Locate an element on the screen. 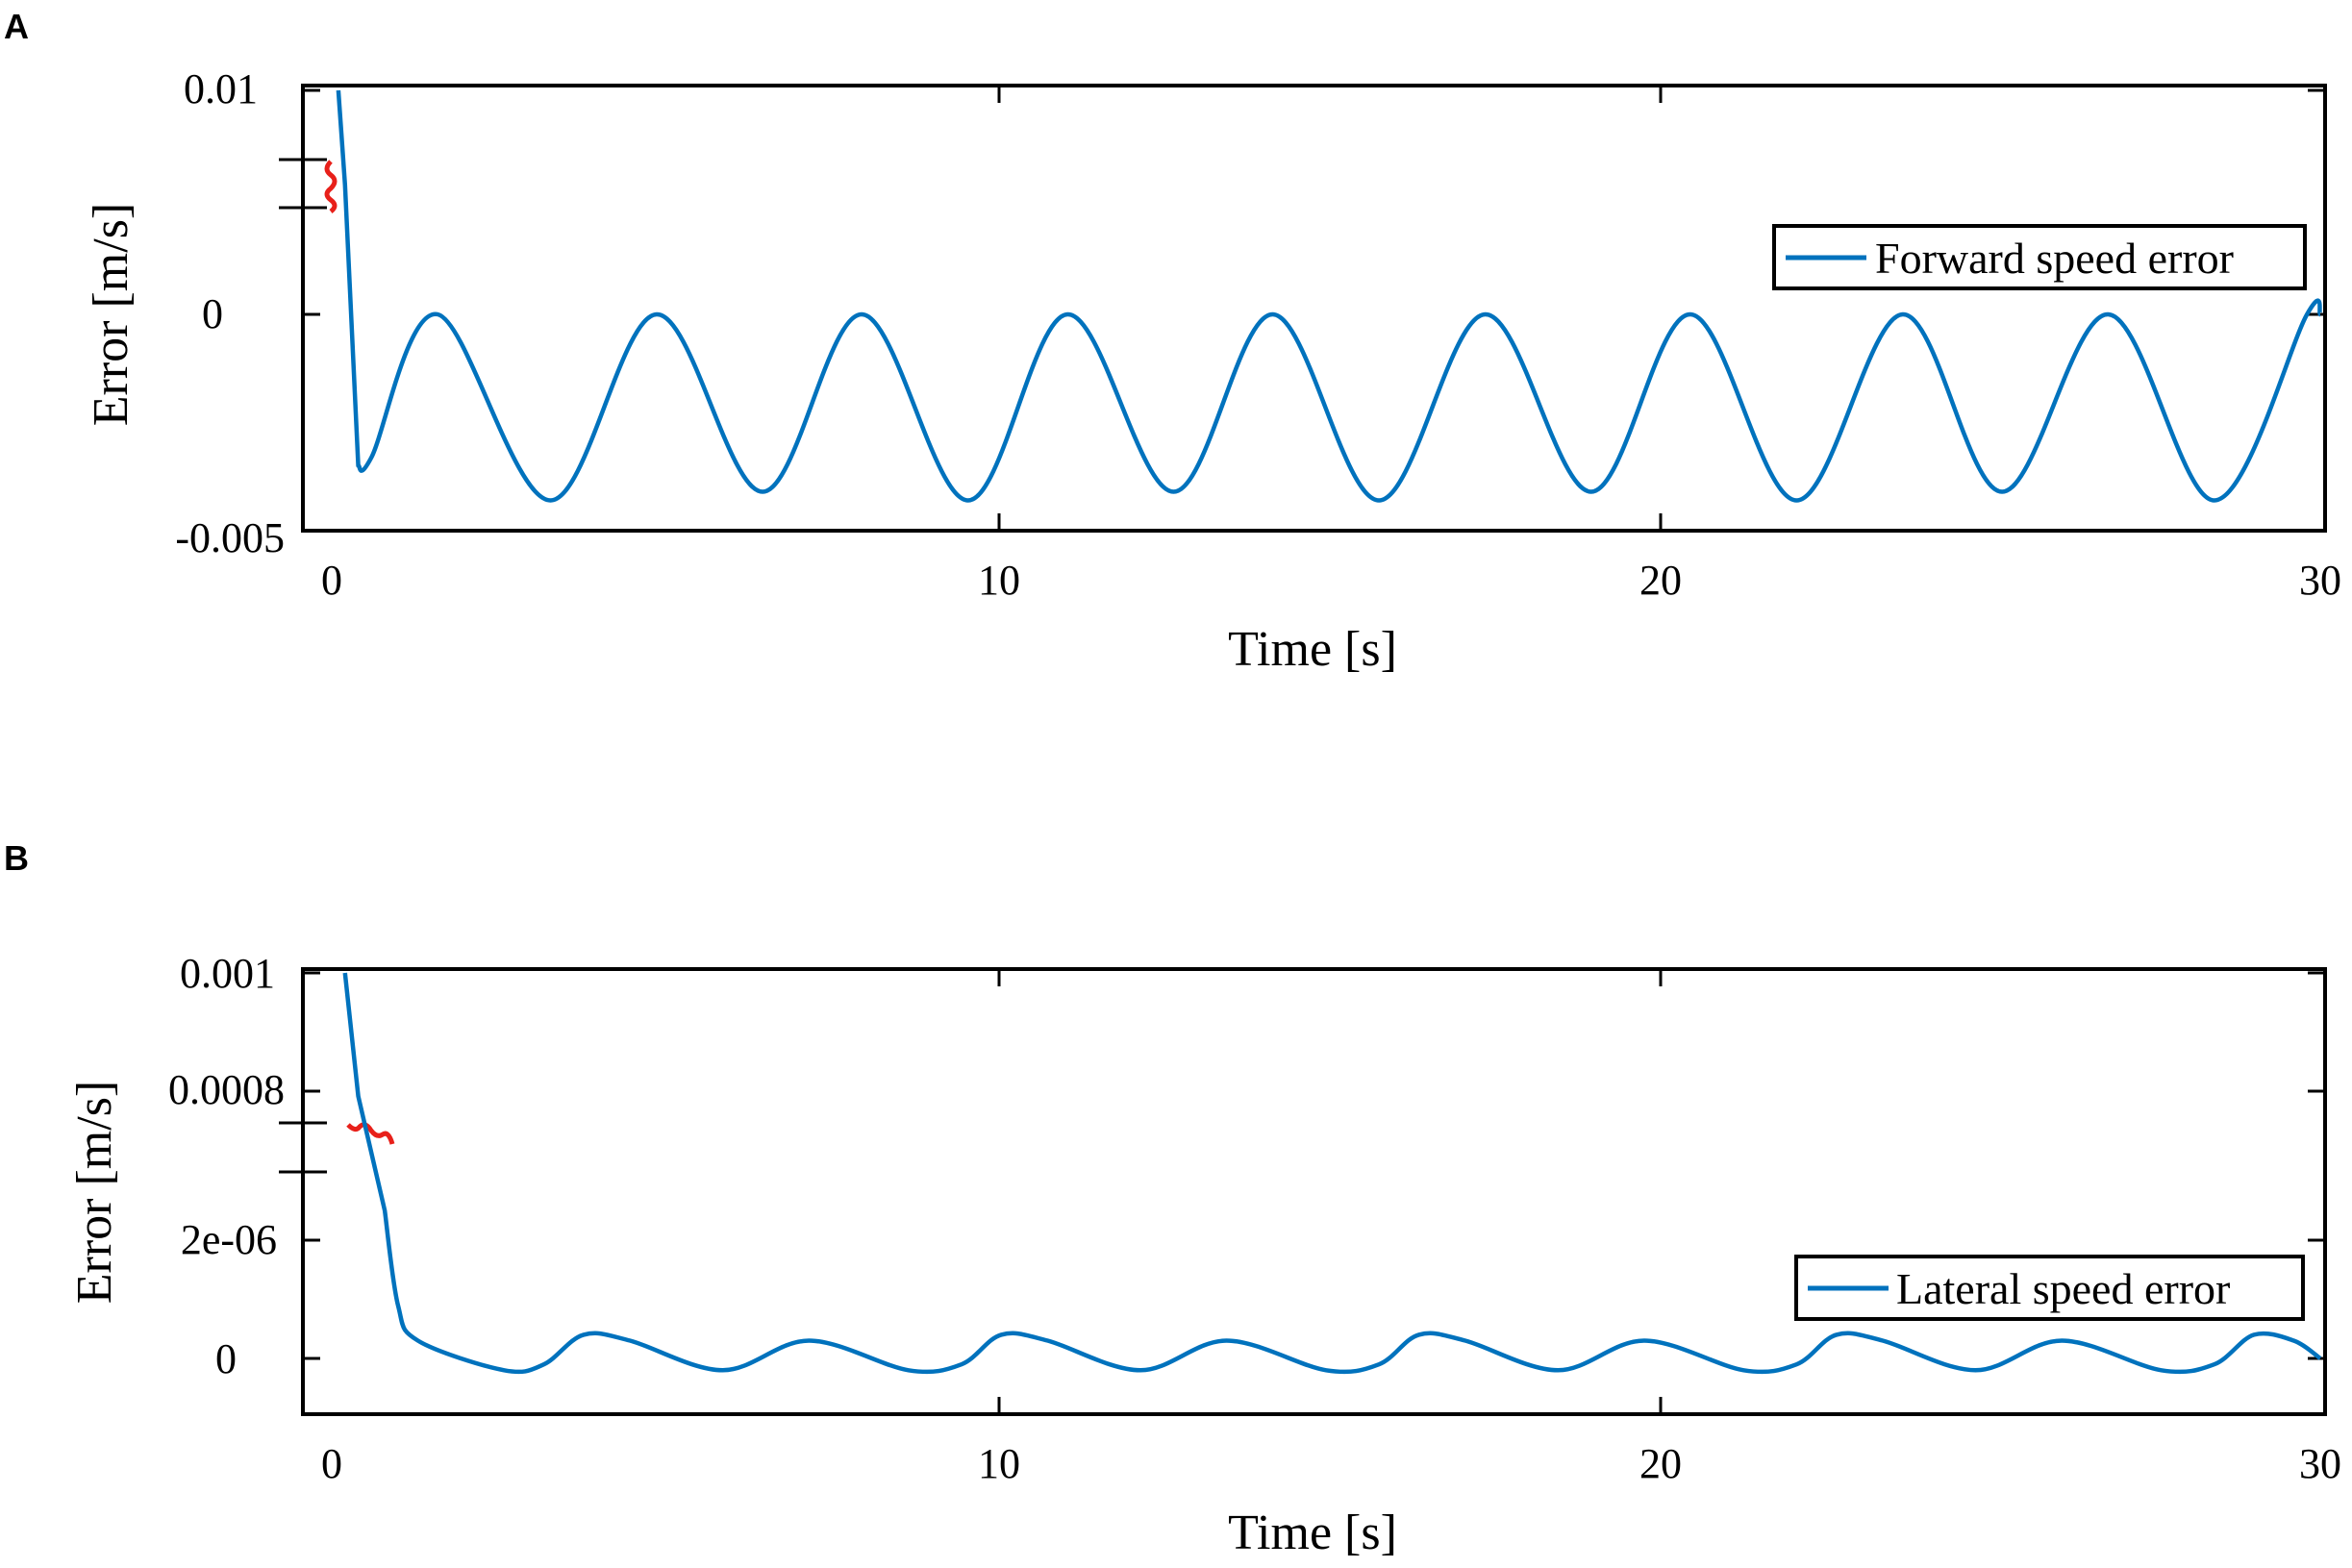 The image size is (2352, 1568). y-tick-label-a-2: -0.005 is located at coordinates (230, 537).